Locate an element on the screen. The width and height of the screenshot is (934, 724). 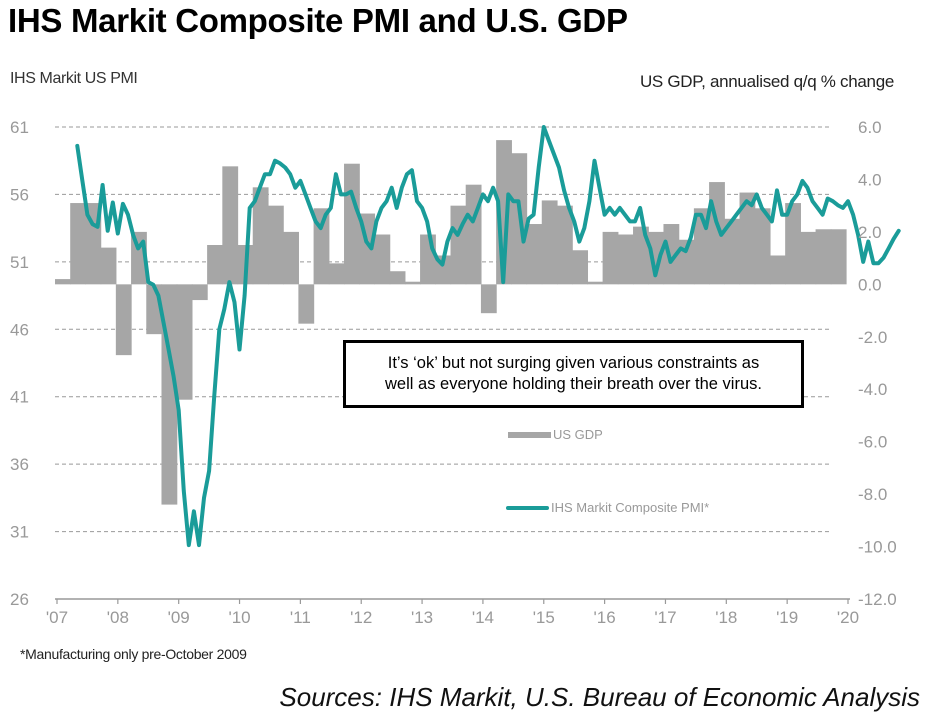
right-axis-title: US GDP, annualised q/q % change is located at coordinates (766, 81).